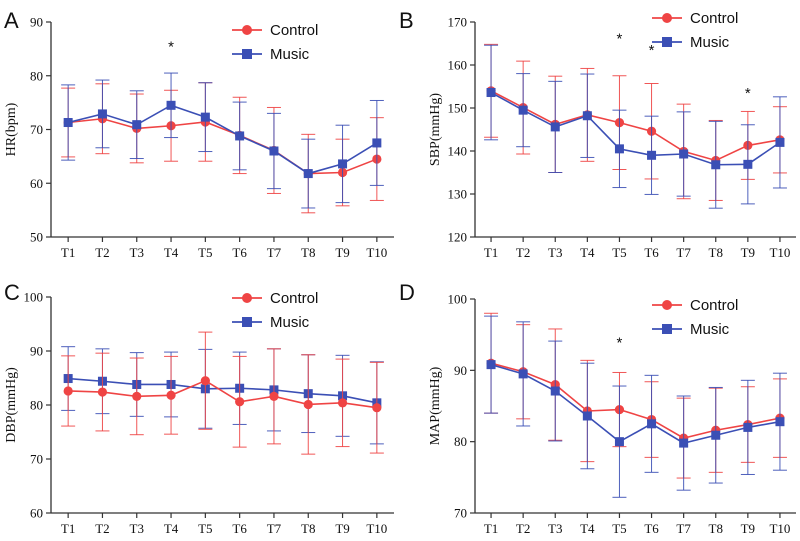 The width and height of the screenshot is (800, 541). Describe the element at coordinates (406, 20) in the screenshot. I see `panel-letter: B` at that location.